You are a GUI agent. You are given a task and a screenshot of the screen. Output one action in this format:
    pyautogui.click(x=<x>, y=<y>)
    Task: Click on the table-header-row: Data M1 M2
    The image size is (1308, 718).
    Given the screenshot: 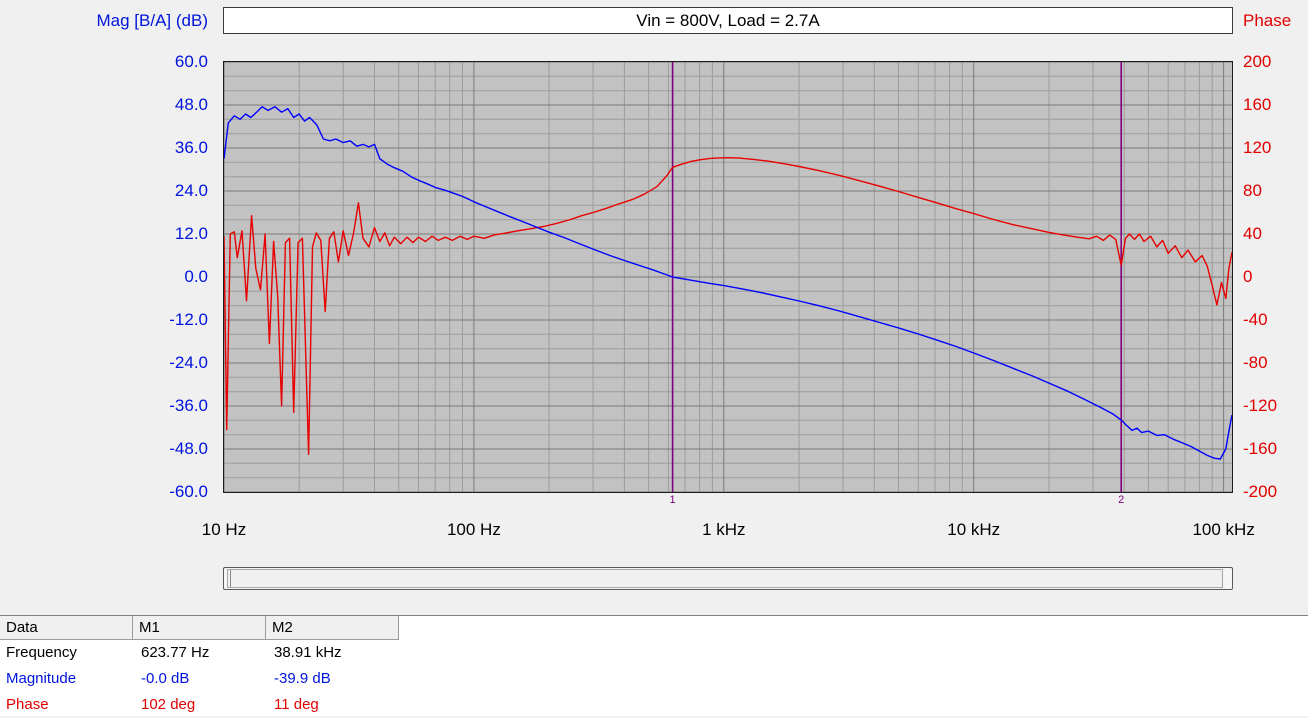 What is the action you would take?
    pyautogui.click(x=654, y=628)
    